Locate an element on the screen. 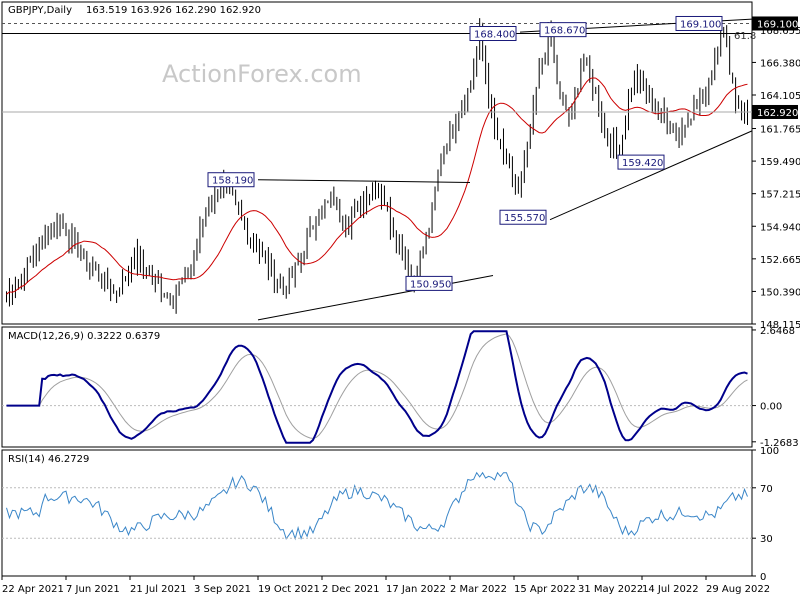 This screenshot has height=600, width=800. annotation-label: 169.100 is located at coordinates (700, 24).